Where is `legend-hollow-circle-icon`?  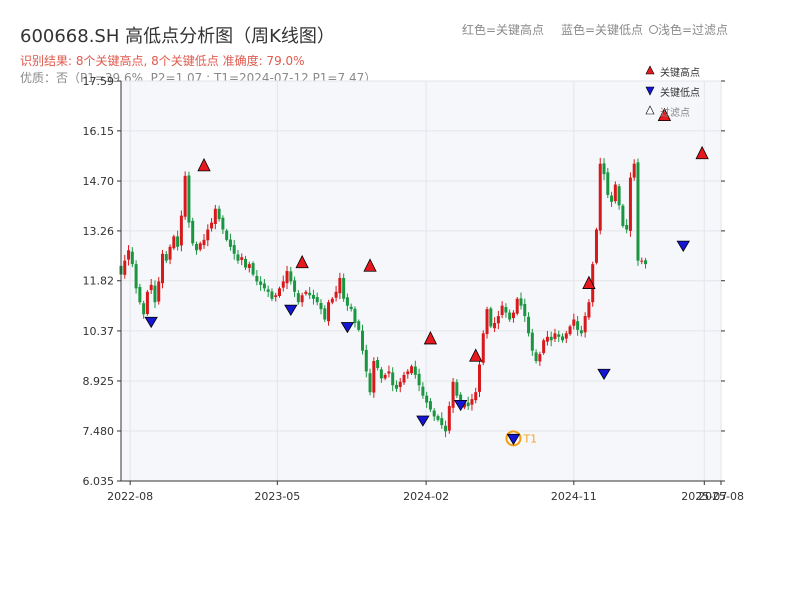 legend-hollow-circle-icon is located at coordinates (653, 29).